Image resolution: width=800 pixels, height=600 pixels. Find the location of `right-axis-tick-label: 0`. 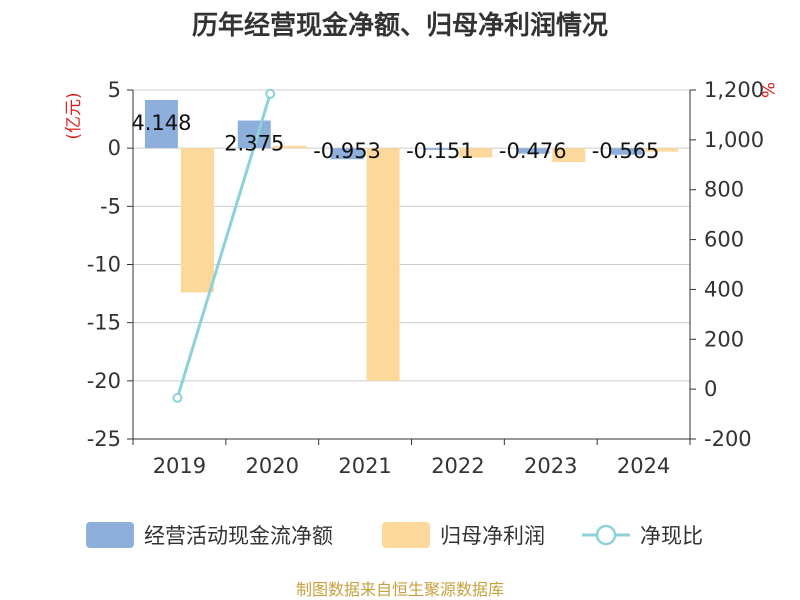

right-axis-tick-label: 0 is located at coordinates (710, 389).